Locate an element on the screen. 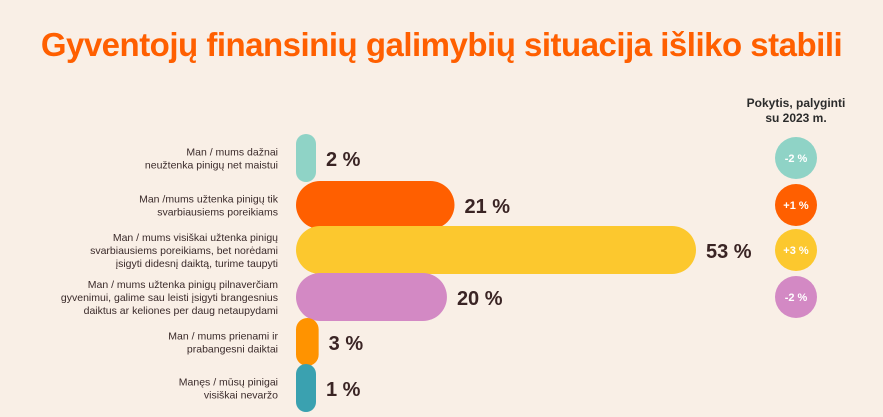  value-label: 2 % is located at coordinates (343, 160).